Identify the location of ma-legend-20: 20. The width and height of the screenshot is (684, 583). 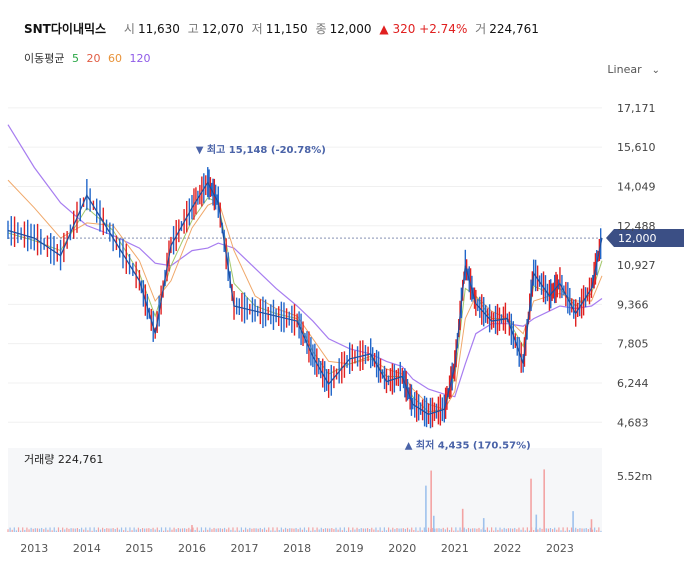
(93, 58).